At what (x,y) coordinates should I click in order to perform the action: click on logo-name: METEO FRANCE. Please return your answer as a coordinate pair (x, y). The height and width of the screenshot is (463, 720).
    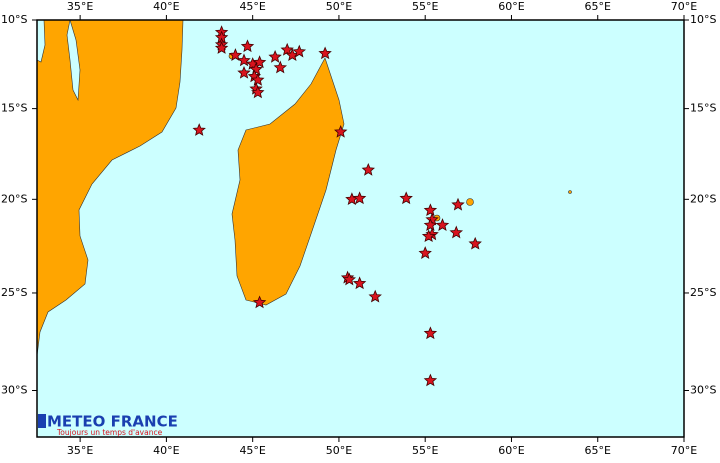
    Looking at the image, I should click on (112, 422).